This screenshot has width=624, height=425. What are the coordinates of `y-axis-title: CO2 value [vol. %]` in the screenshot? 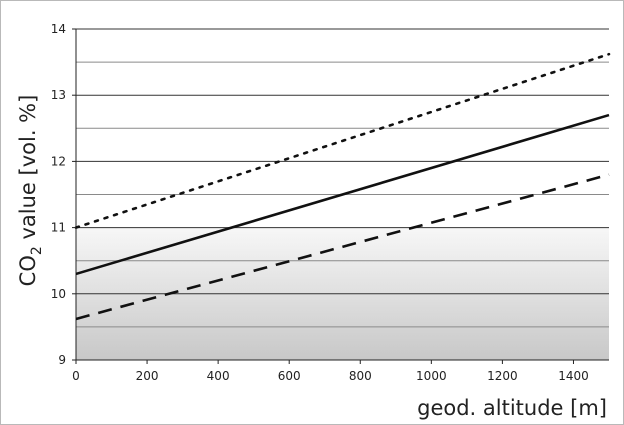 It's located at (30, 191).